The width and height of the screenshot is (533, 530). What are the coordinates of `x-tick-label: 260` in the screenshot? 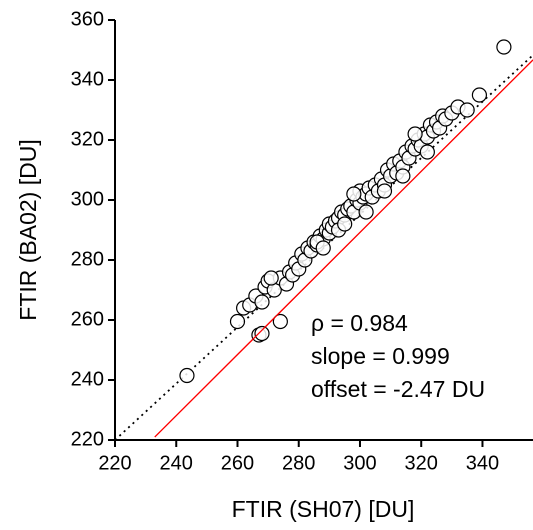 It's located at (237, 463).